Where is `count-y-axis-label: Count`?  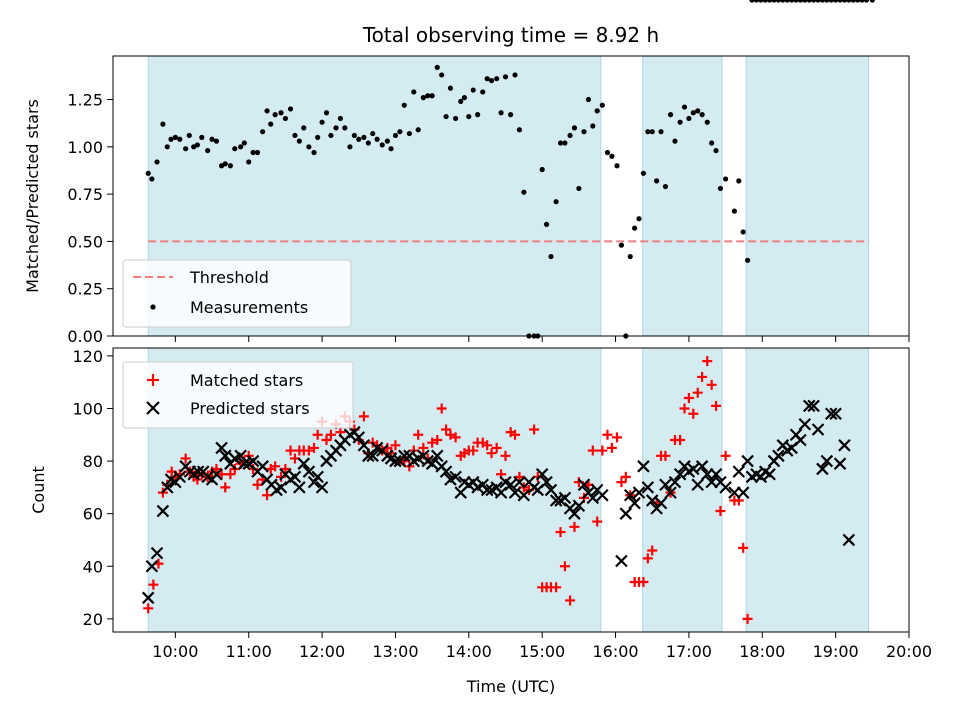 count-y-axis-label: Count is located at coordinates (38, 490).